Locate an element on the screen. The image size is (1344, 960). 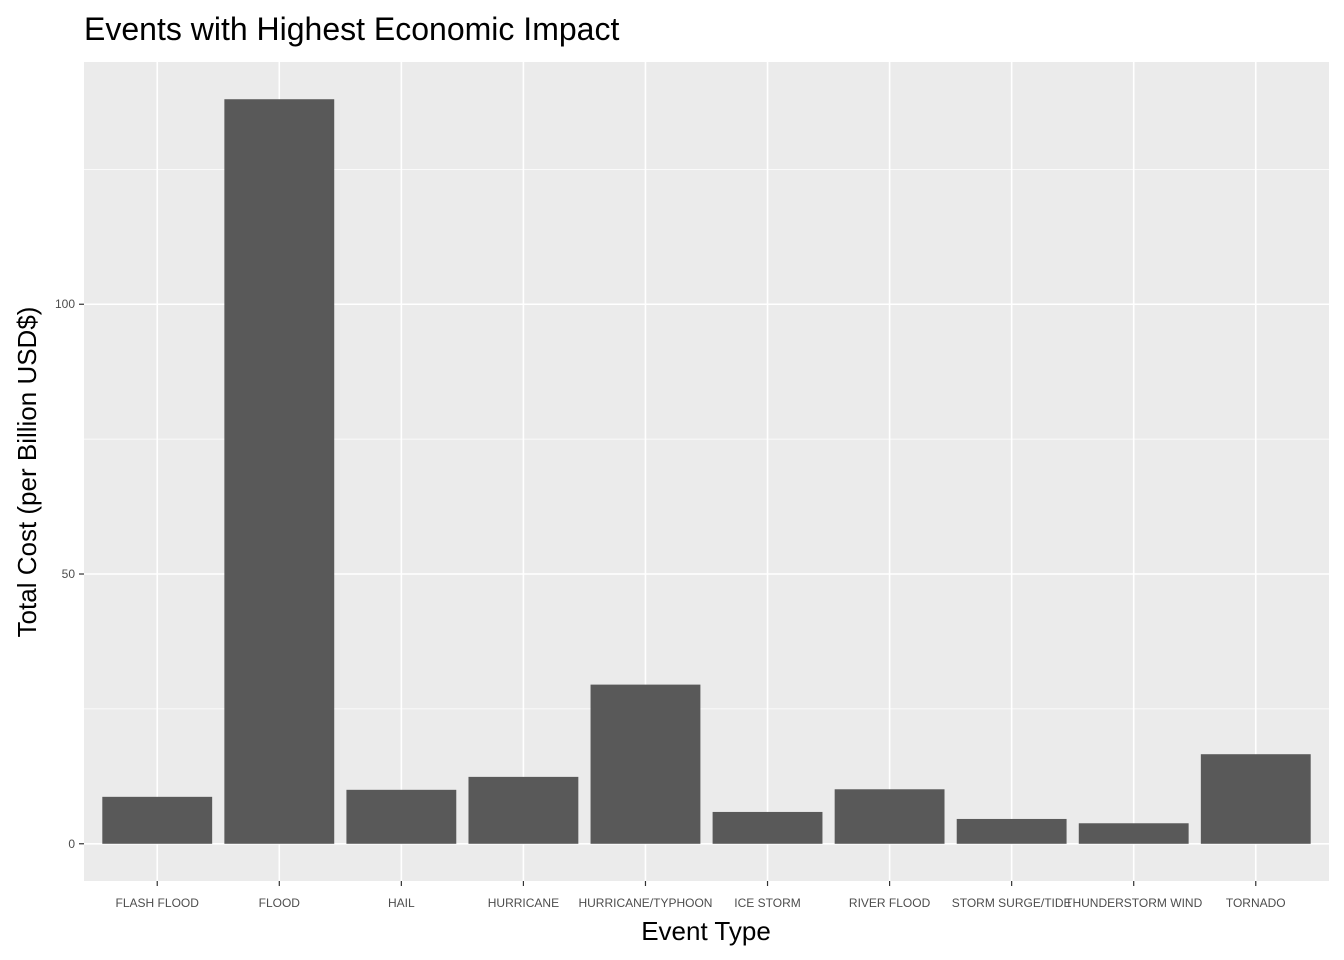
x-tick-label: RIVER FLOOD is located at coordinates (890, 903).